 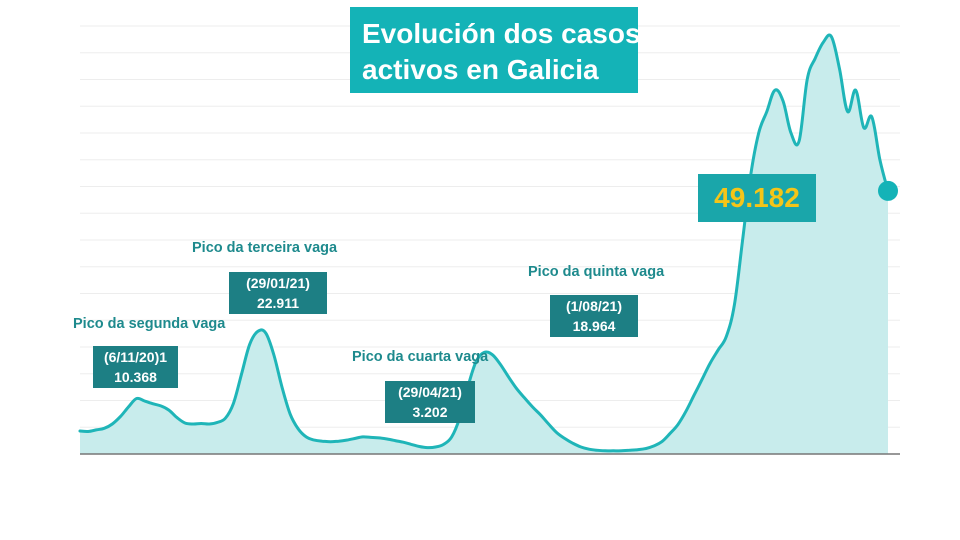 I want to click on peak-date-third-wave: (29/01/21), so click(x=278, y=283).